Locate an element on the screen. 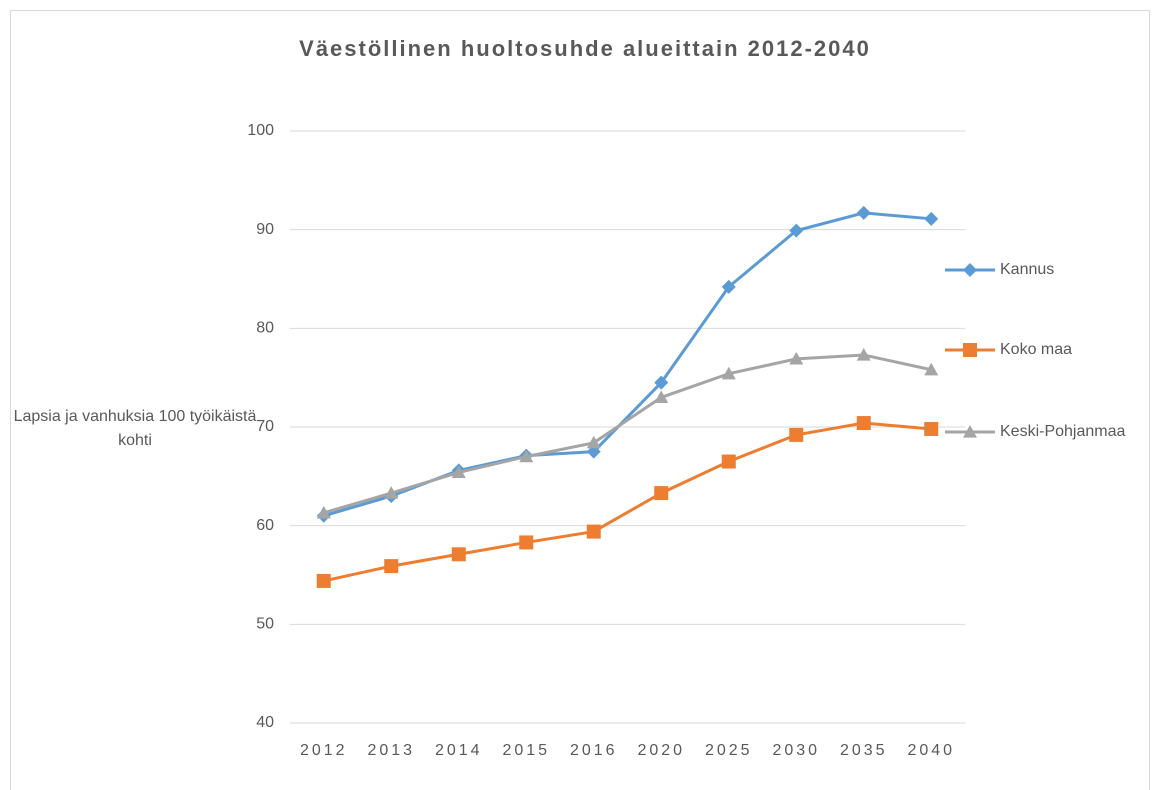 This screenshot has height=790, width=1160. x-tick-label: 2012 is located at coordinates (324, 750).